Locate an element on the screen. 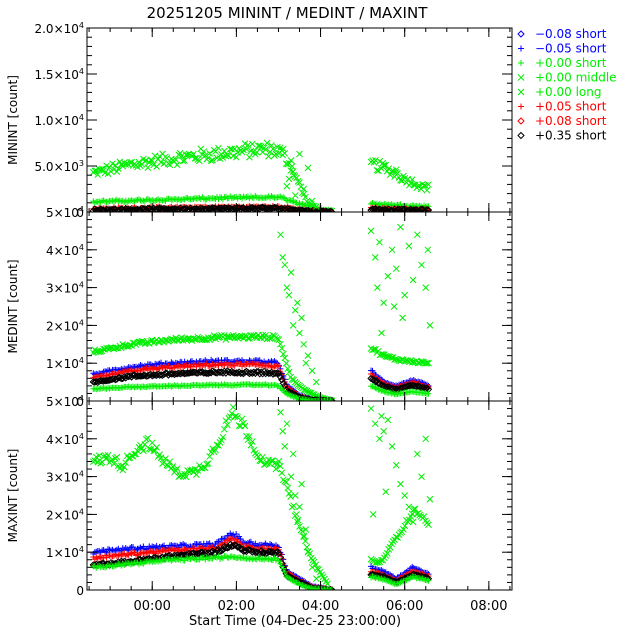  legend-label: +0.08 short is located at coordinates (571, 121).